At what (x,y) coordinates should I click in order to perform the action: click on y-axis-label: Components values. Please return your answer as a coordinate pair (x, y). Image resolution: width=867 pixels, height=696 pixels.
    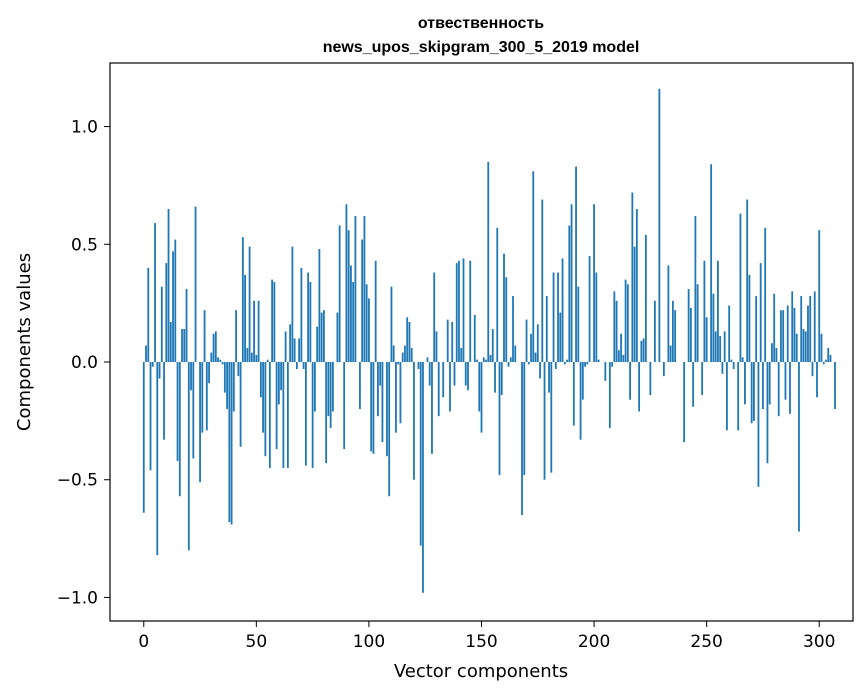
    Looking at the image, I should click on (24, 342).